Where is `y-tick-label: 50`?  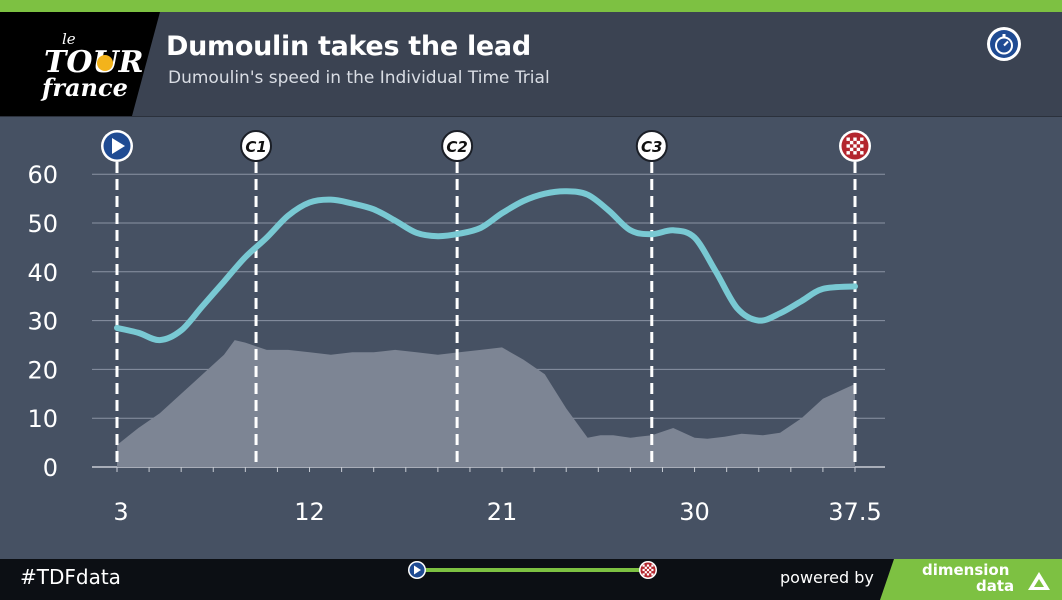
y-tick-label: 50 is located at coordinates (42, 224).